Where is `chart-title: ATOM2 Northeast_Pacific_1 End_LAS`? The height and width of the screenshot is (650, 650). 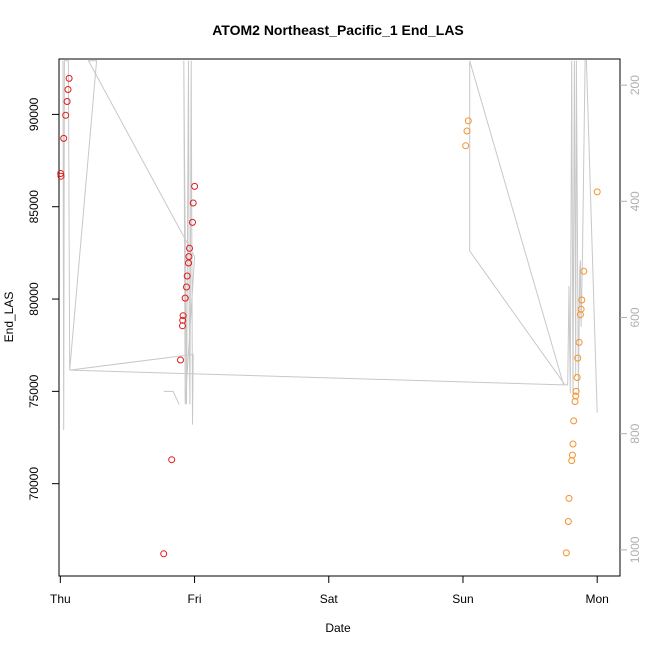 chart-title: ATOM2 Northeast_Pacific_1 End_LAS is located at coordinates (338, 30).